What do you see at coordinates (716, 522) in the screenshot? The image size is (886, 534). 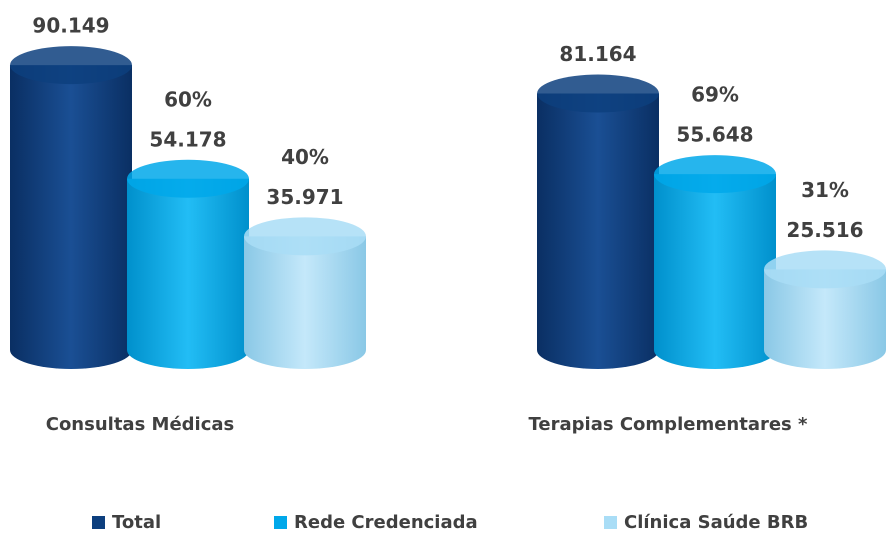 I see `legend-label: Clínica Saúde BRB` at bounding box center [716, 522].